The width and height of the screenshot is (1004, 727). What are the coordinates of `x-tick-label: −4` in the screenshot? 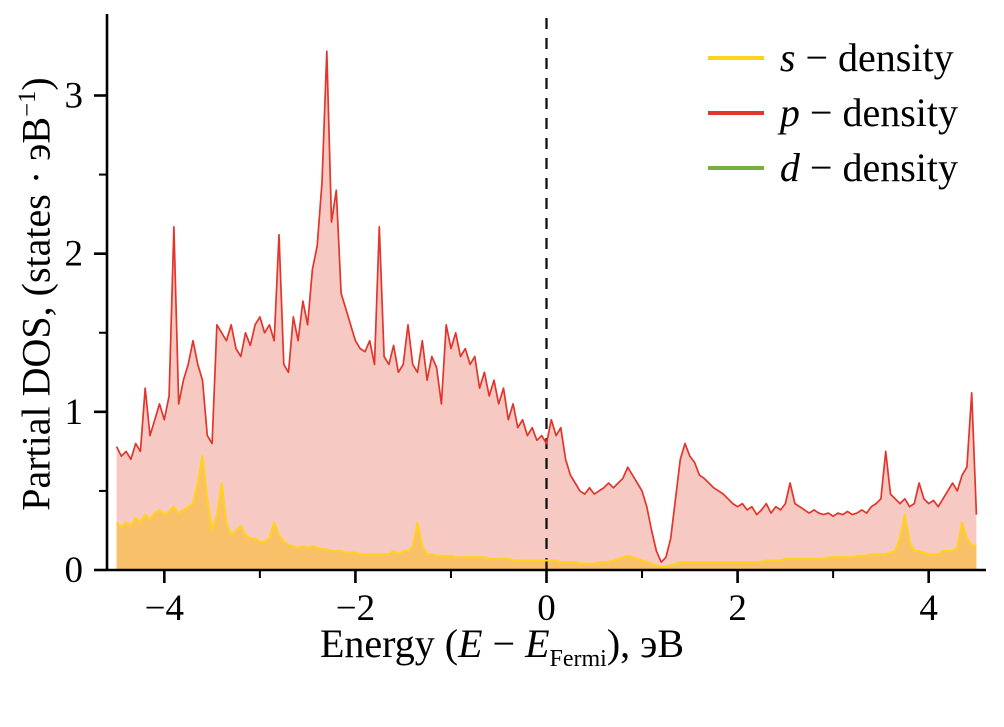 It's located at (164, 608).